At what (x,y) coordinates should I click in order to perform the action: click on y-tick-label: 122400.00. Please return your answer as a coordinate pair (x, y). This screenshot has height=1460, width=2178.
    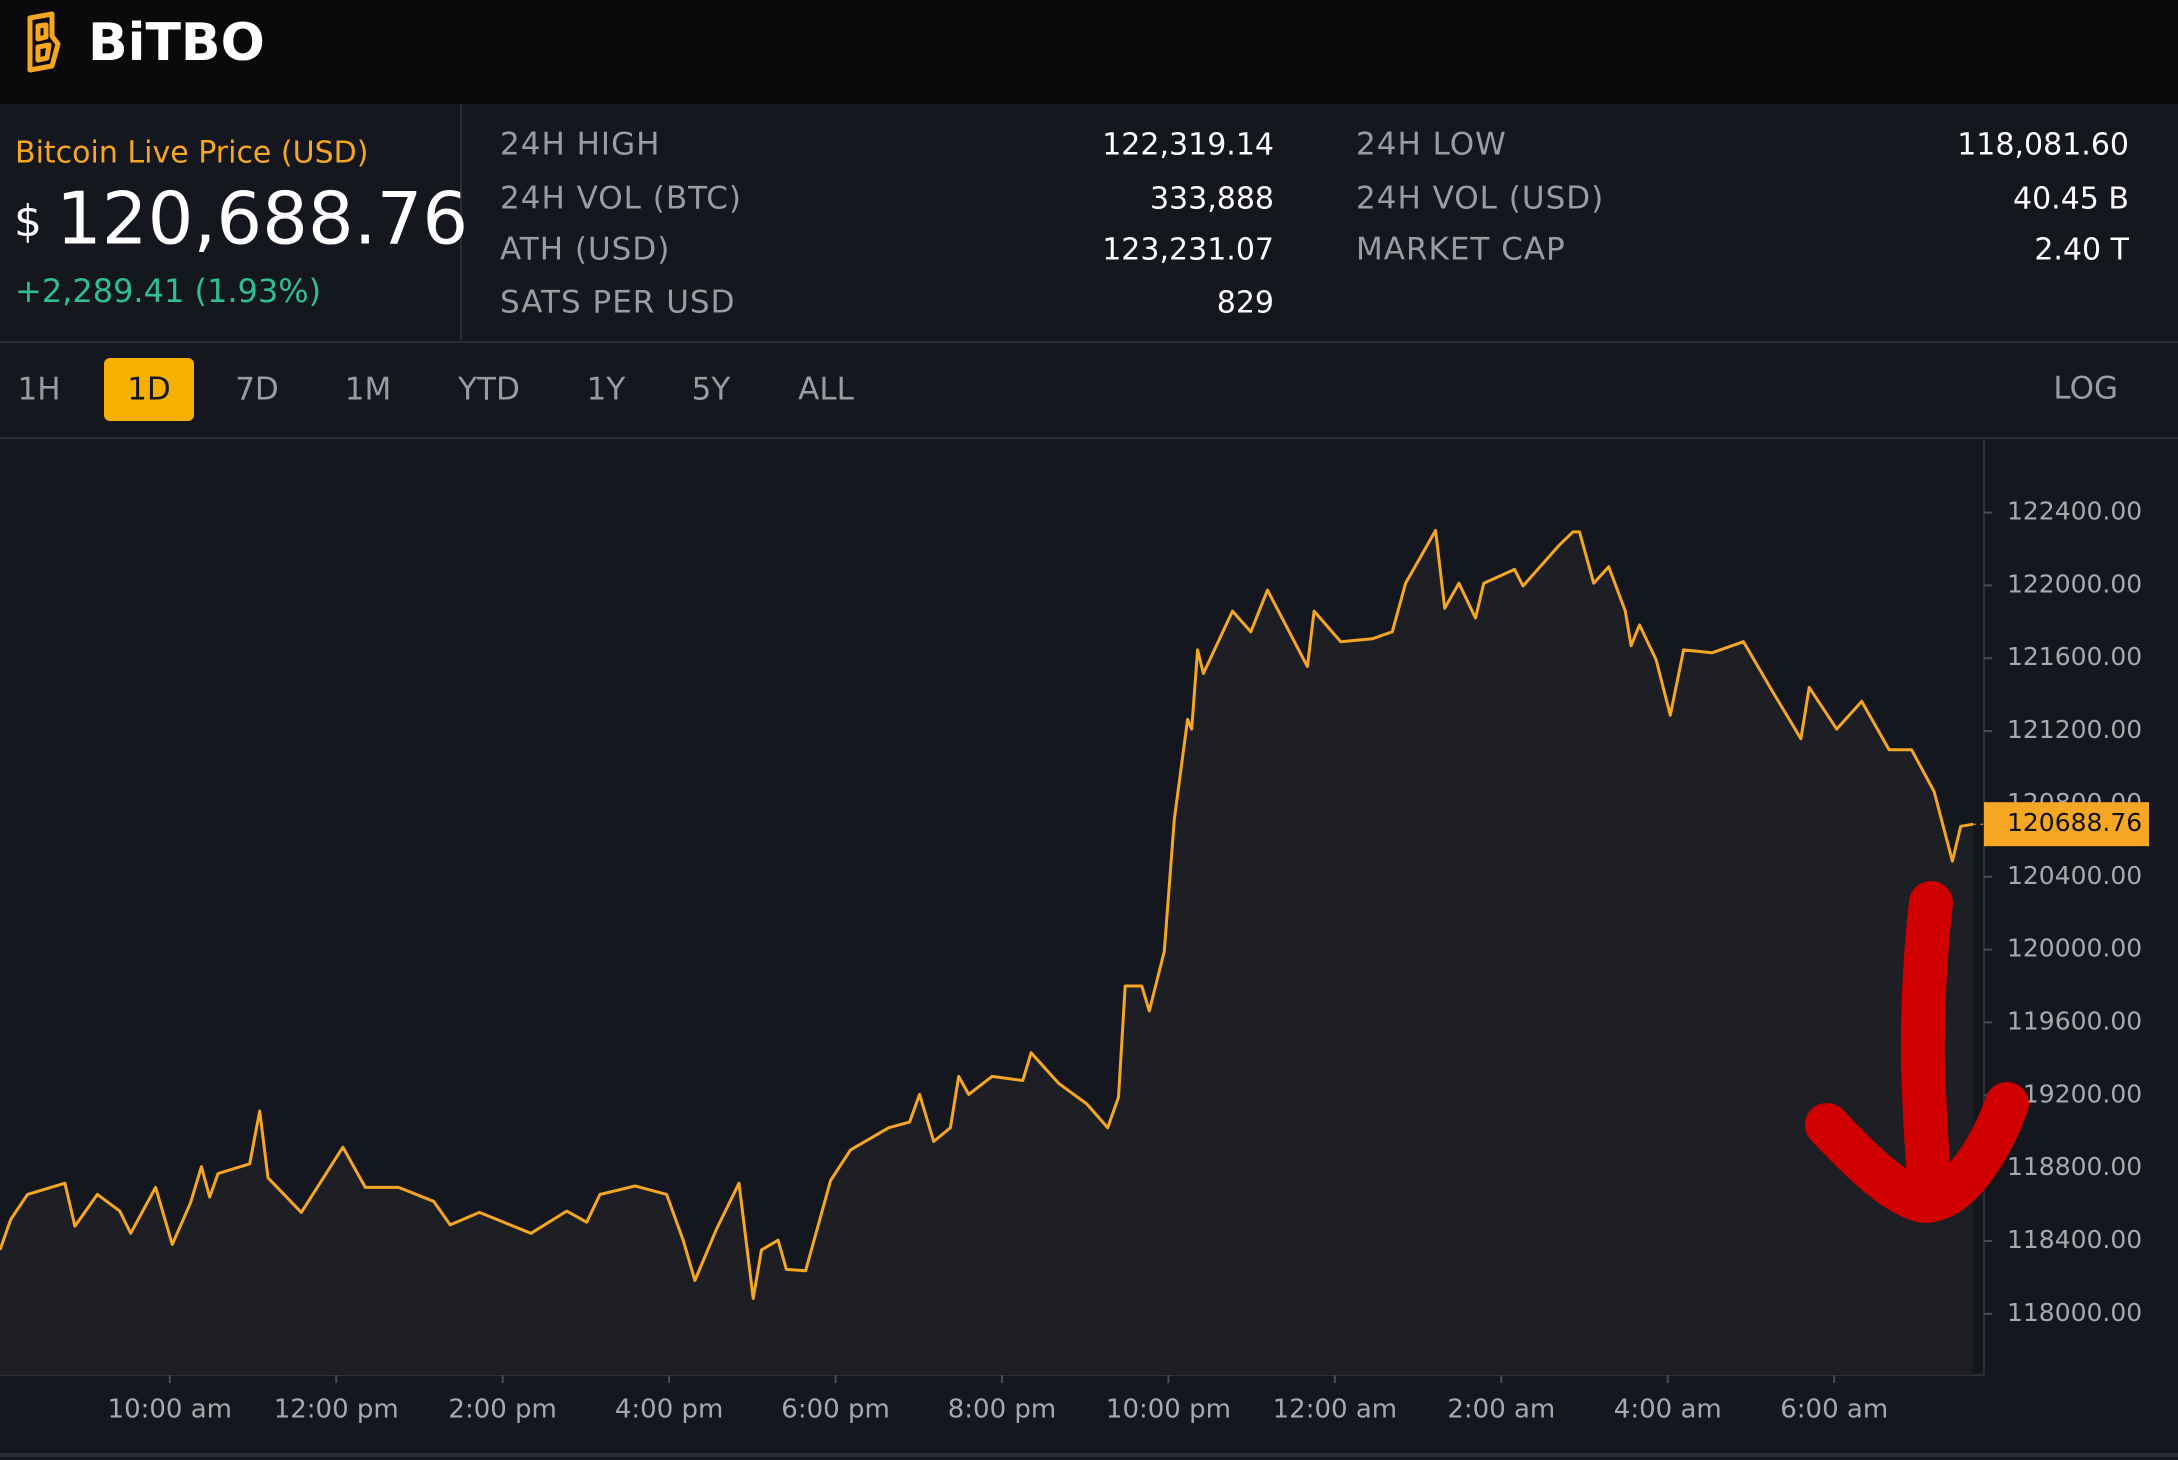
    Looking at the image, I should click on (2074, 511).